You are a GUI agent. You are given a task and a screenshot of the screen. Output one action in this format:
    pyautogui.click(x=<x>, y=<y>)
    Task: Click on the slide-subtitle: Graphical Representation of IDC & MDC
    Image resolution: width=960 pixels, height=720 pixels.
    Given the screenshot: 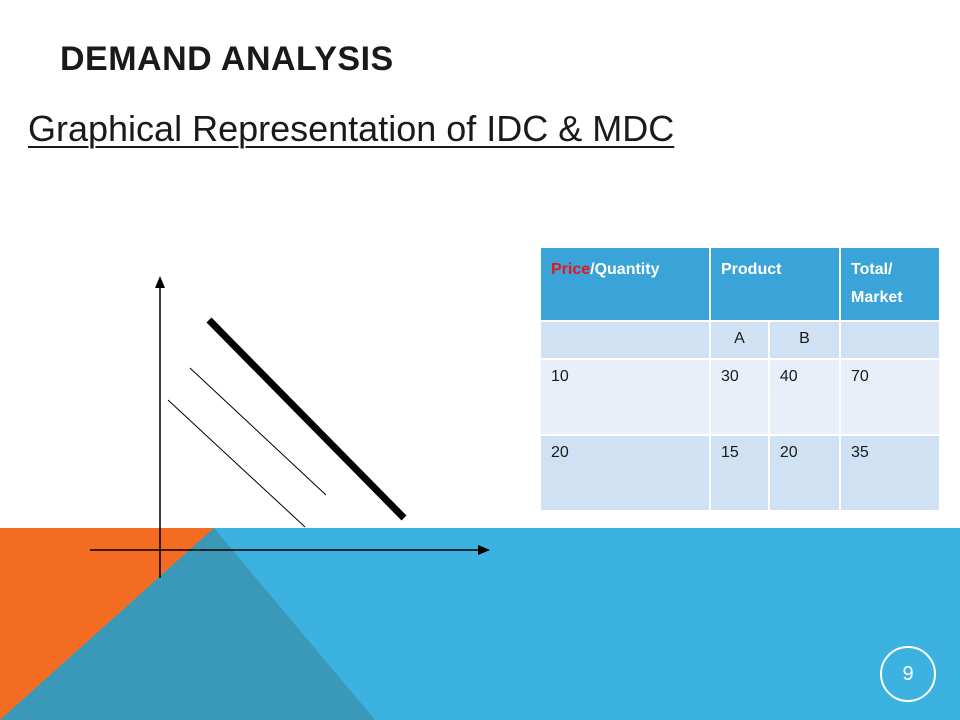 What is the action you would take?
    pyautogui.click(x=351, y=128)
    